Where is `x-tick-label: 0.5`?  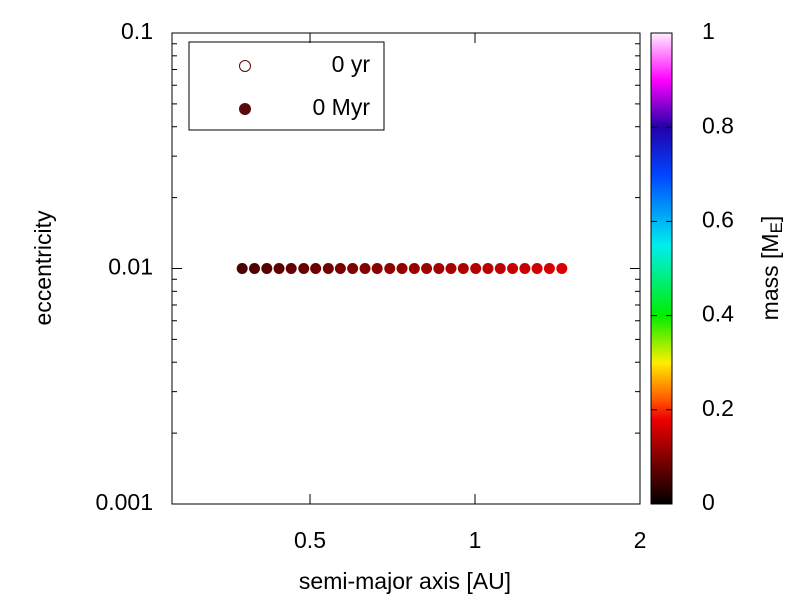
x-tick-label: 0.5 is located at coordinates (310, 540).